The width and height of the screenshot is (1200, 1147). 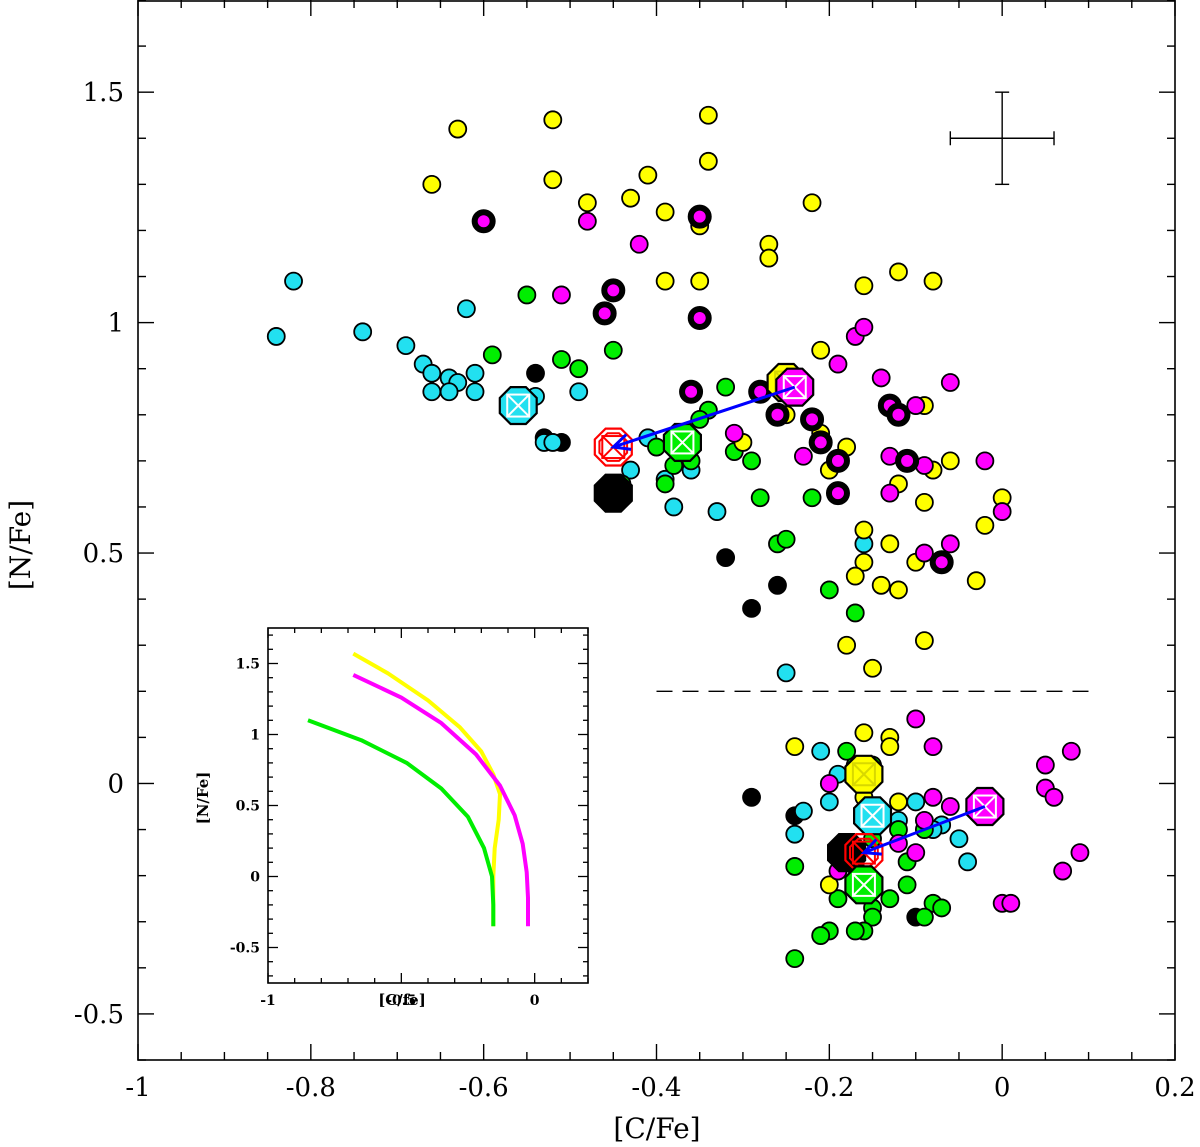 I want to click on mean-marker, so click(x=613, y=447).